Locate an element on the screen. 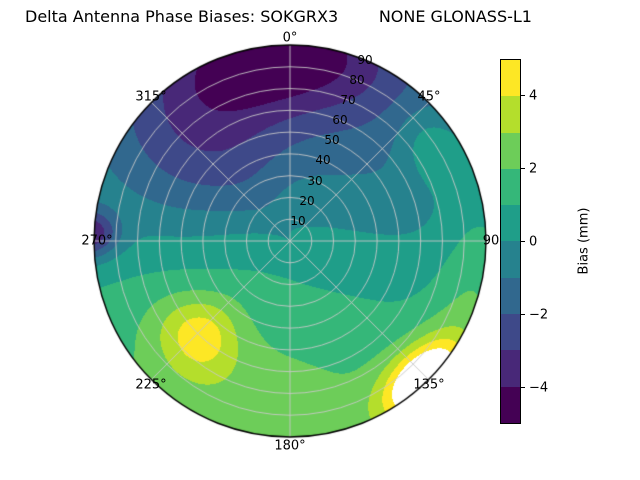 Image resolution: width=640 pixels, height=480 pixels. colorbar-tick-label-0: 0 is located at coordinates (533, 242).